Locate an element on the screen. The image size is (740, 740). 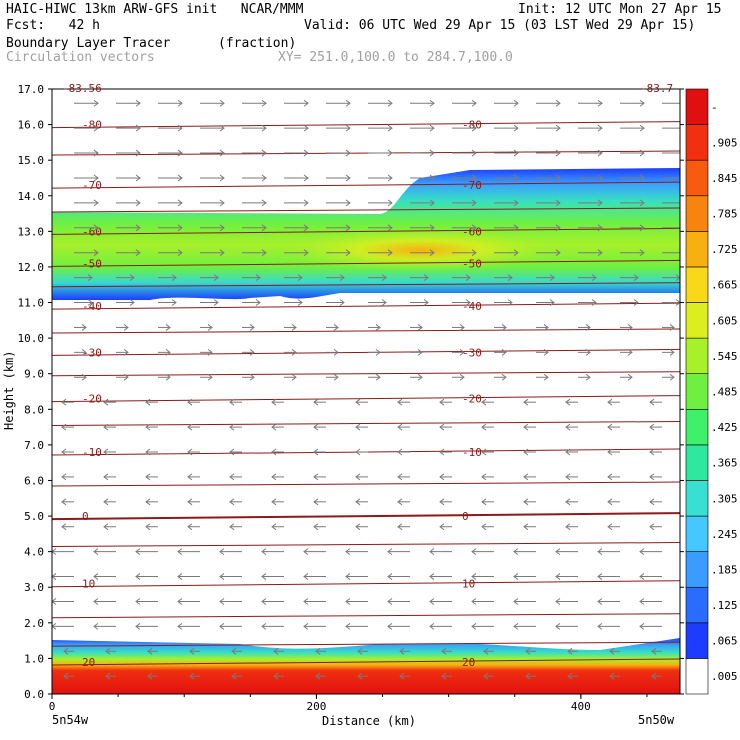
colorbar-label: - is located at coordinates (714, 107).